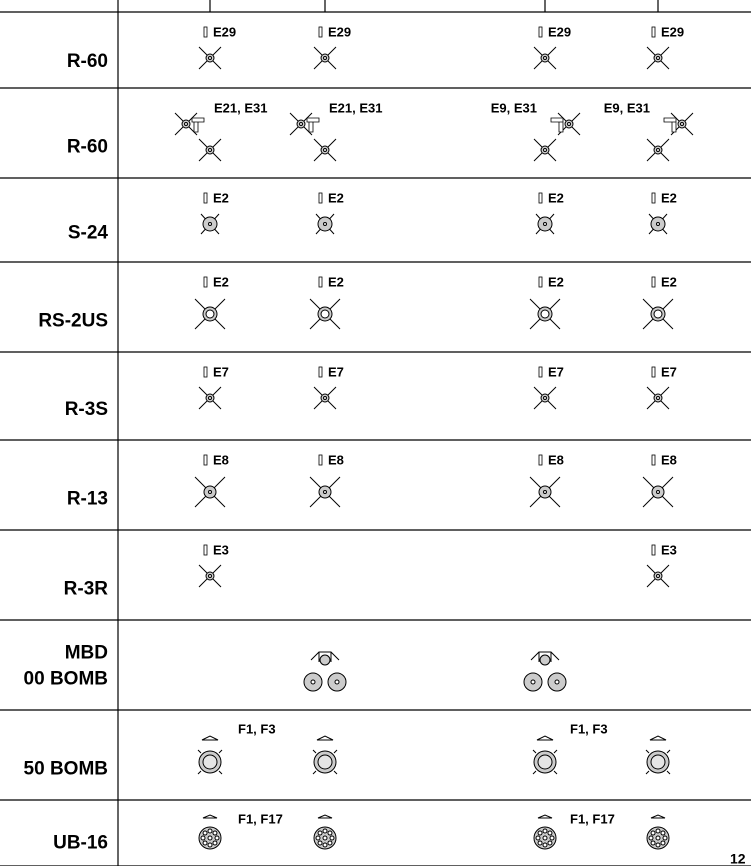 Image resolution: width=751 pixels, height=866 pixels. I want to click on row-label: R-3S, so click(86, 409).